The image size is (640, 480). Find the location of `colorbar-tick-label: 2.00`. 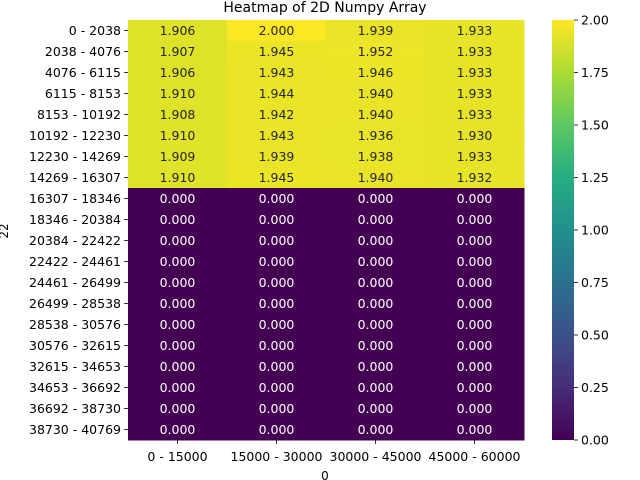

colorbar-tick-label: 2.00 is located at coordinates (595, 20).